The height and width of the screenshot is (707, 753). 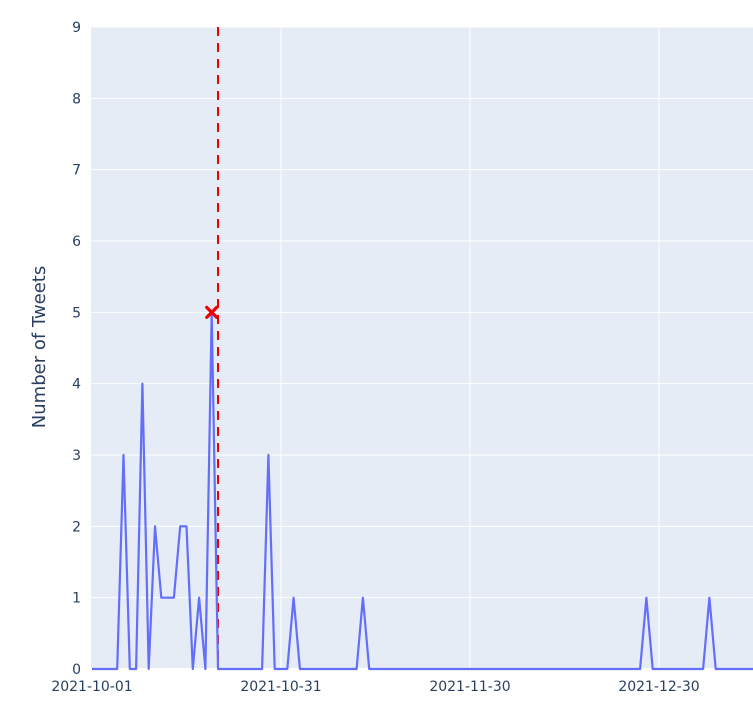 I want to click on highlight-marker-stroke, so click(x=212, y=312).